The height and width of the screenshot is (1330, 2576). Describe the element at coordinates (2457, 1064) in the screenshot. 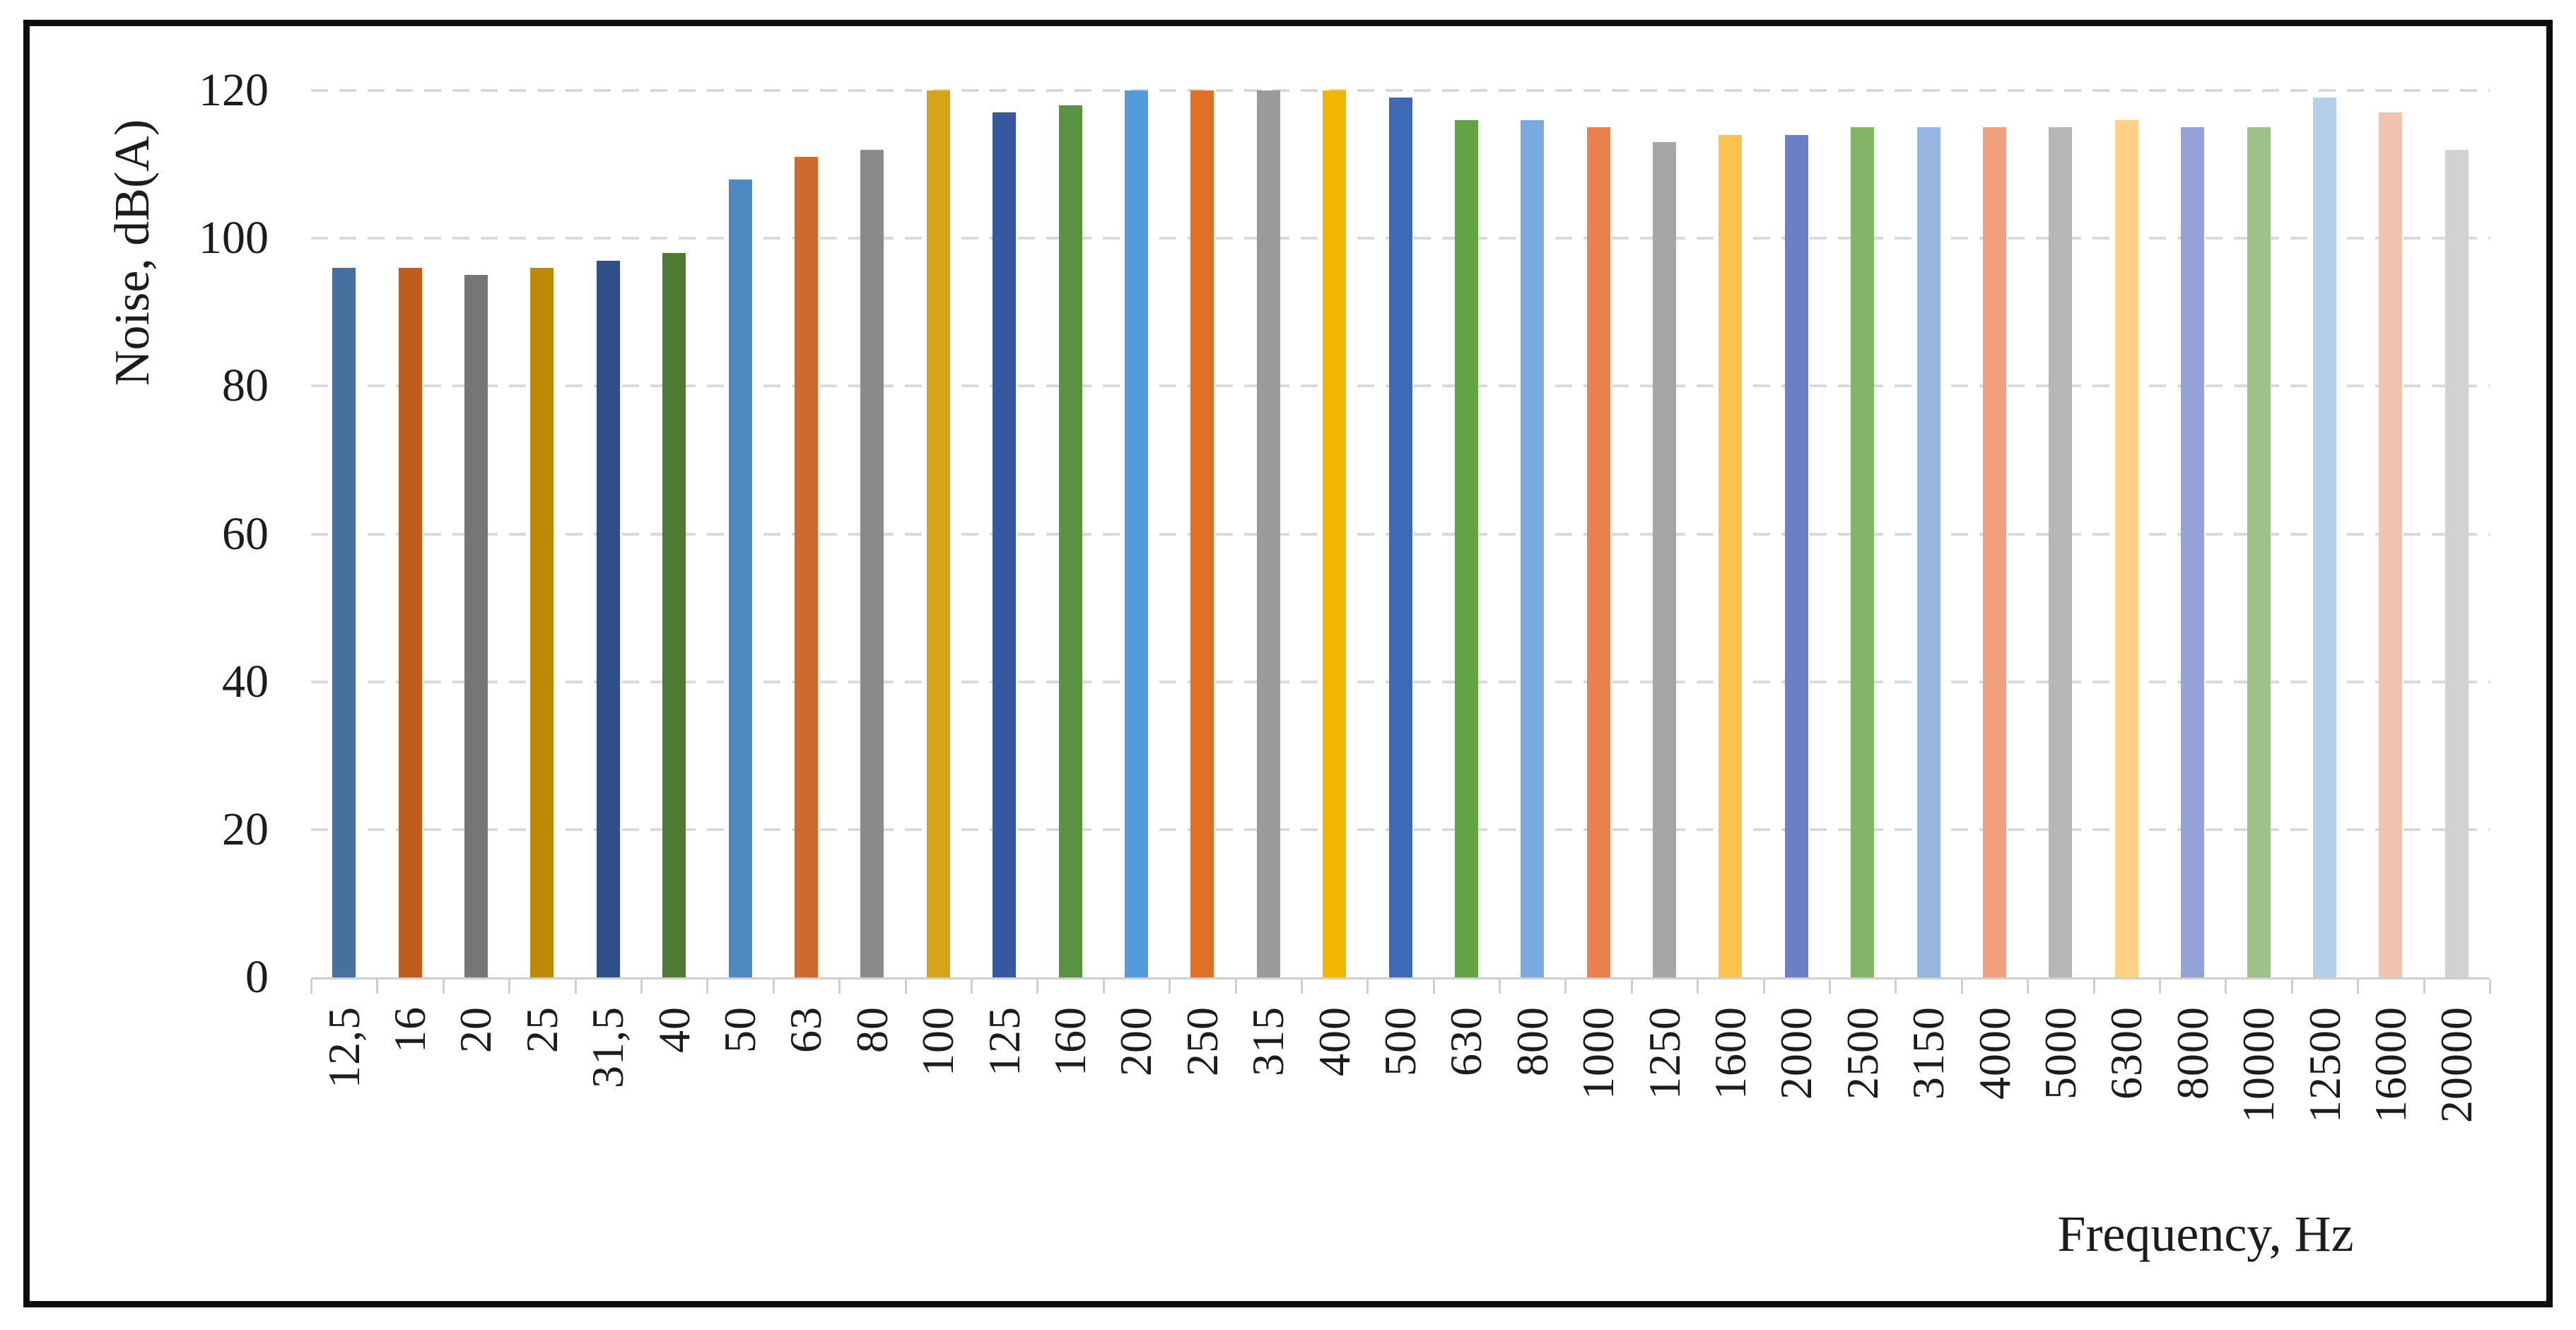

I see `x-tick-label: 20000` at that location.